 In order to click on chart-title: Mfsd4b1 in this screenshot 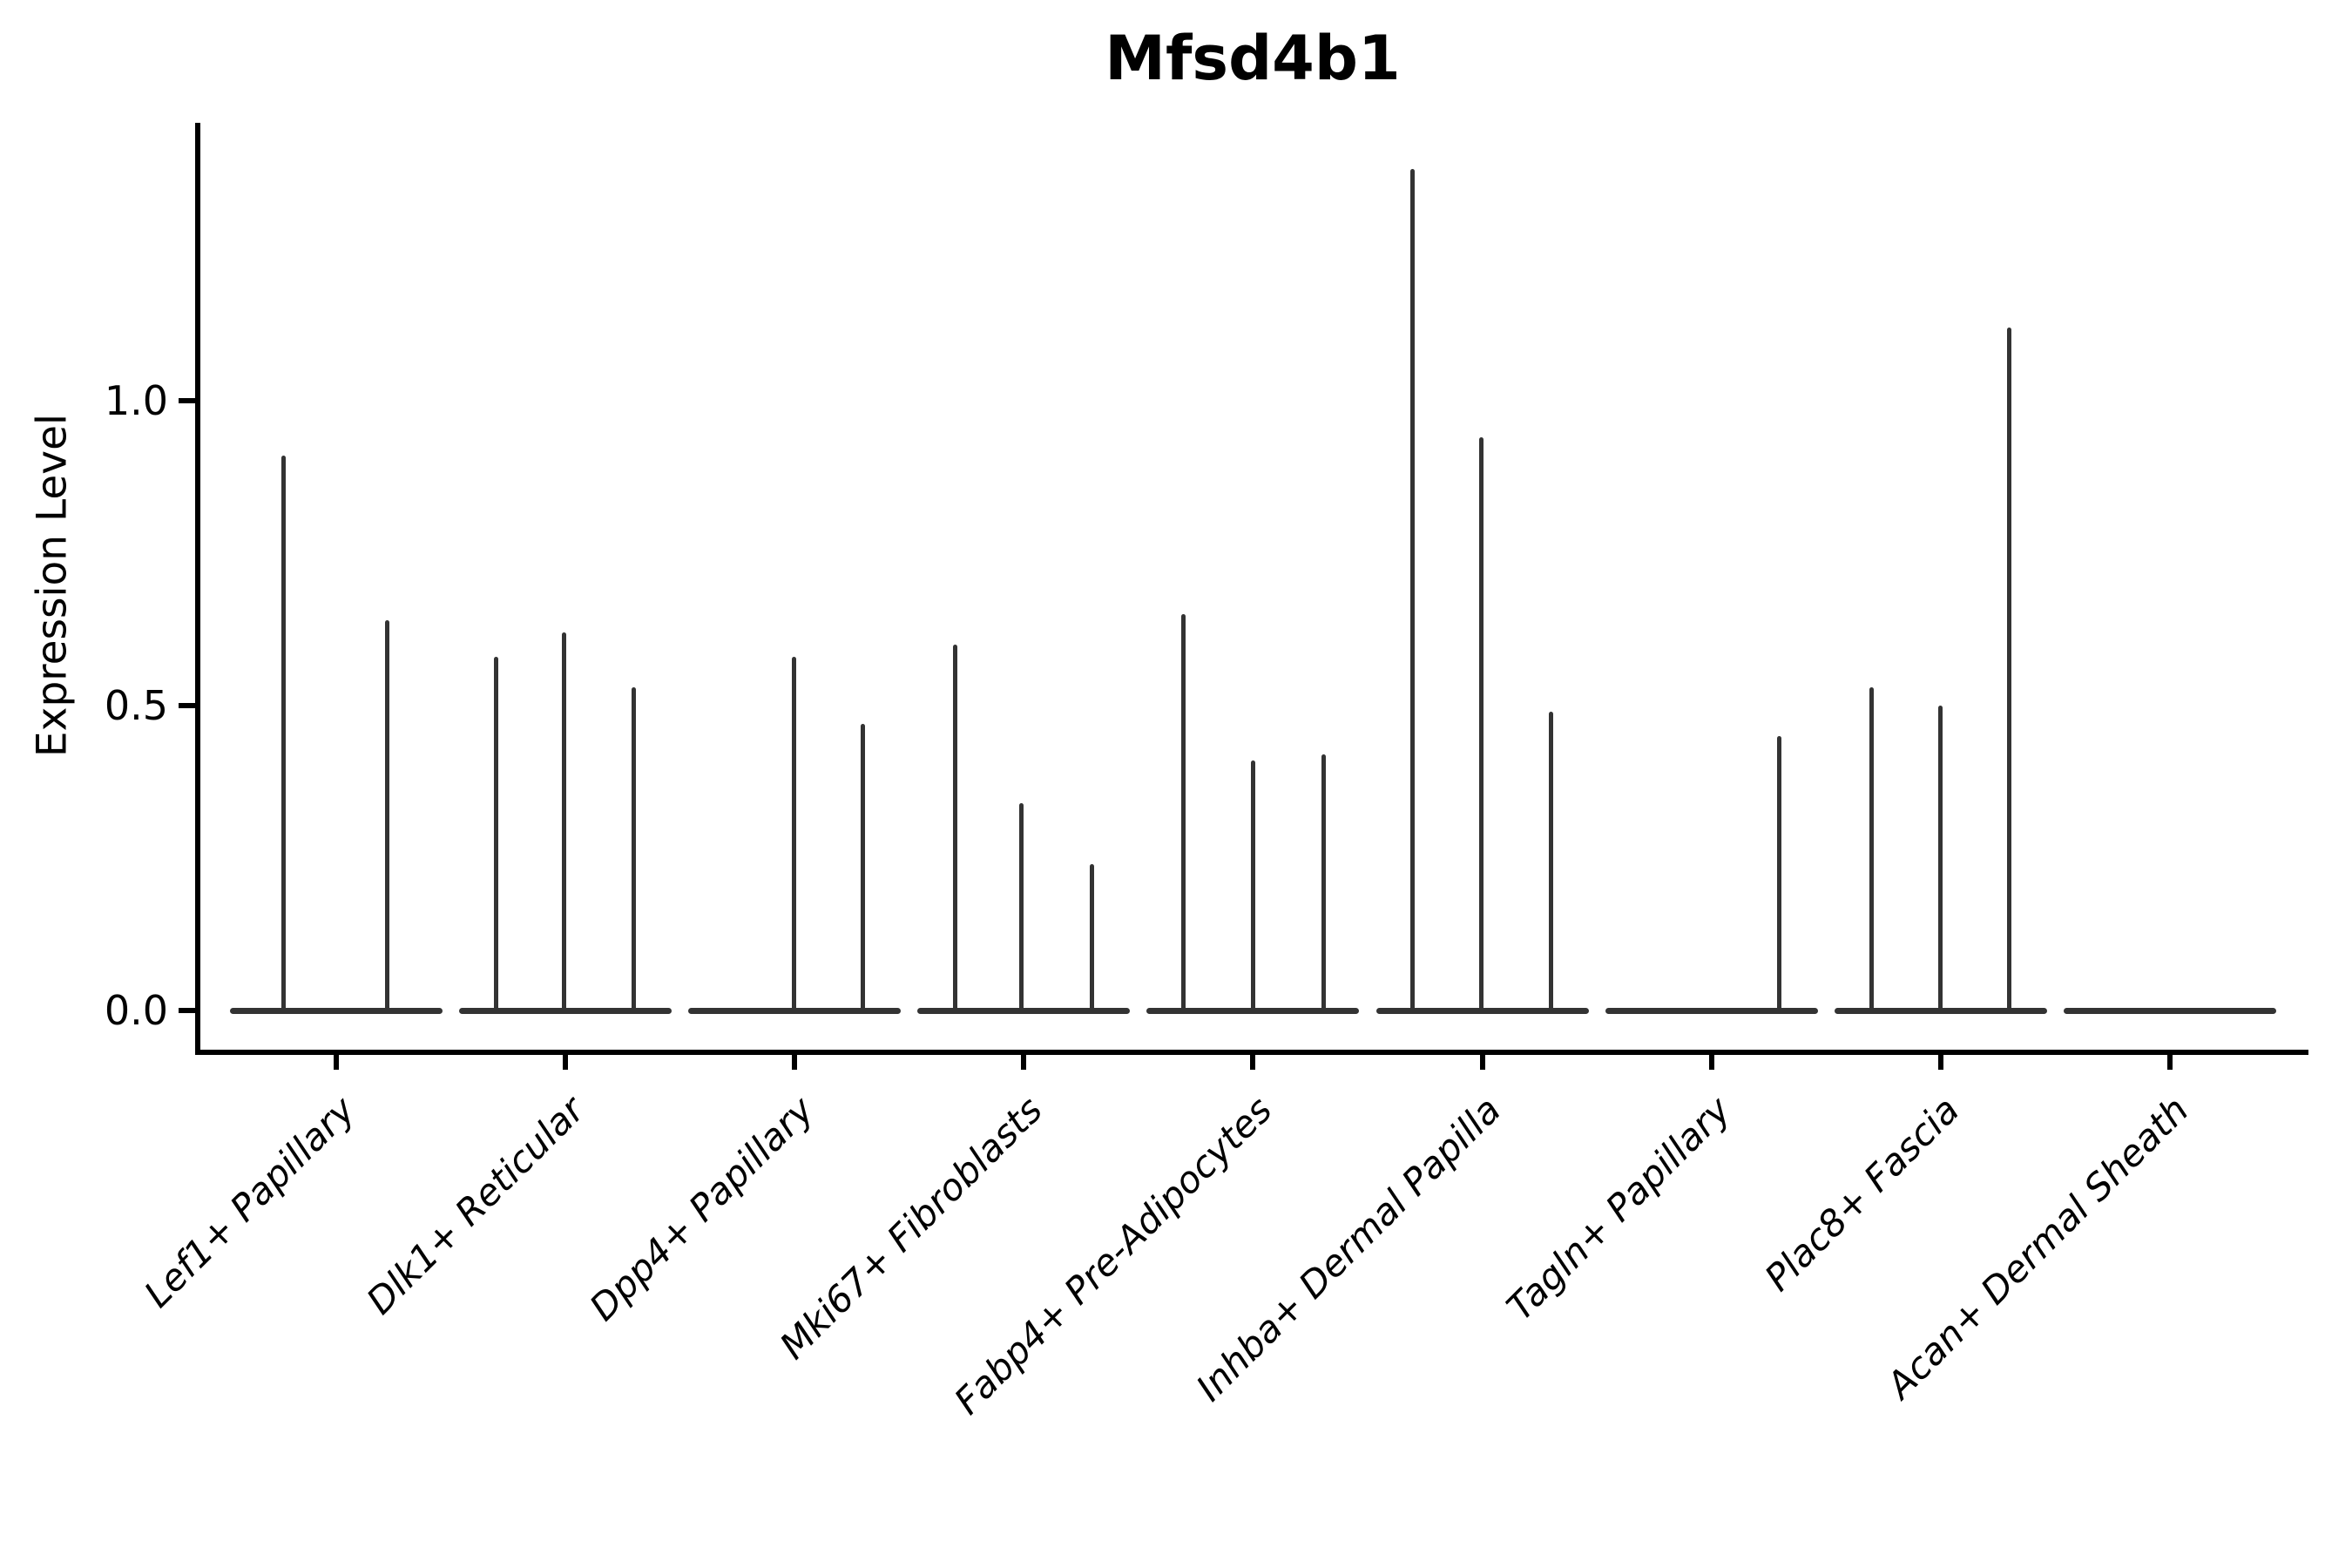, I will do `click(1253, 58)`.